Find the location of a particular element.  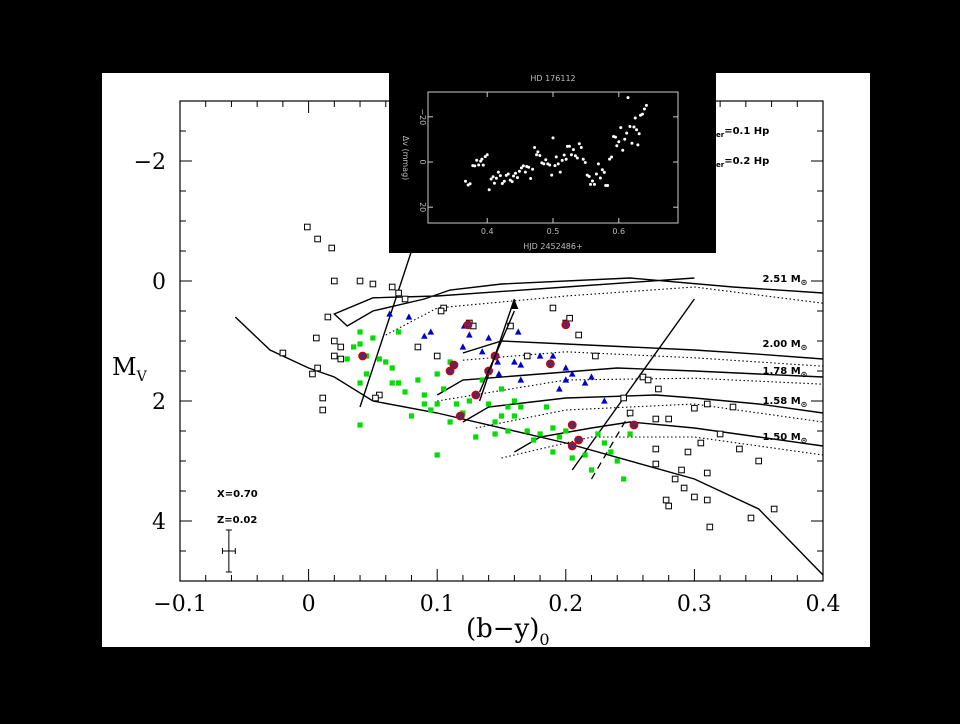

mass-label-1: 2.00 M⊙ is located at coordinates (785, 345).